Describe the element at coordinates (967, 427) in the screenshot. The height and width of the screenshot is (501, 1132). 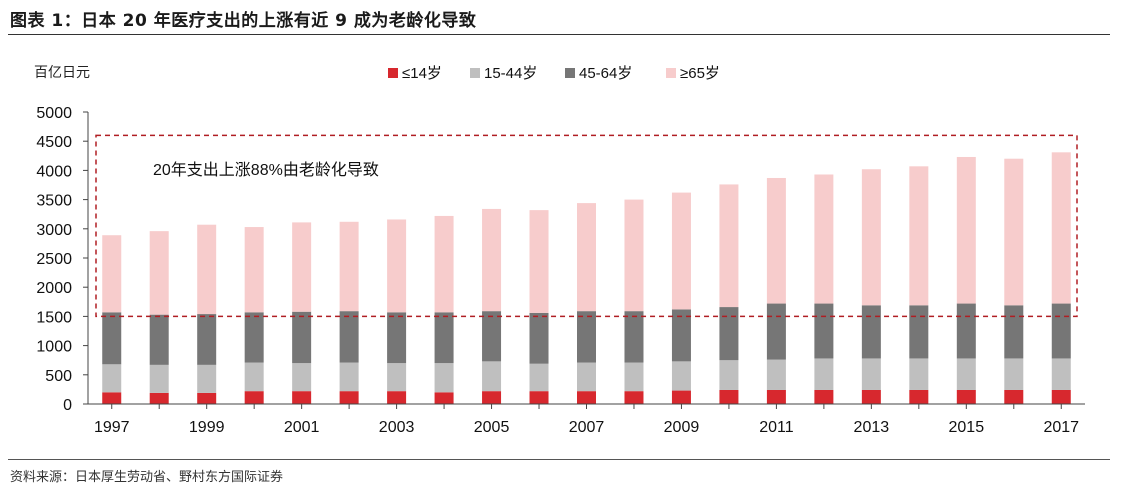
I see `x-tick-label: 2015` at that location.